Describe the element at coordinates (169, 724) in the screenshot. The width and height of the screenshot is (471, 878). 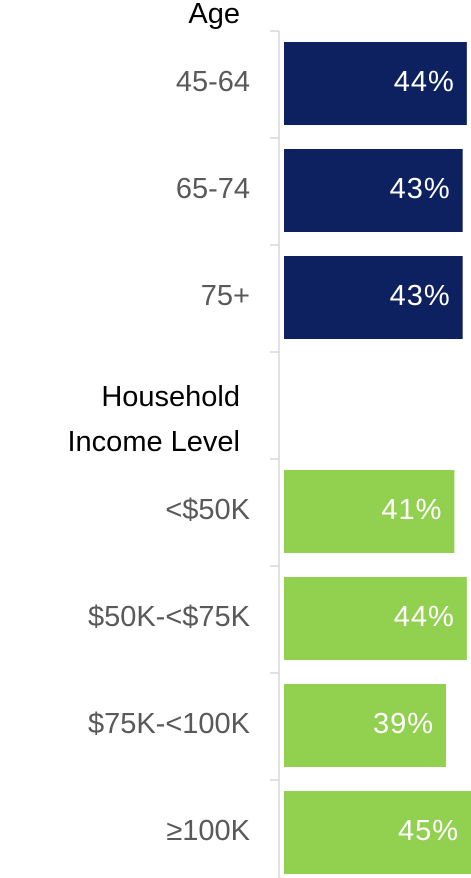
I see `category-label: $75K-<100K` at that location.